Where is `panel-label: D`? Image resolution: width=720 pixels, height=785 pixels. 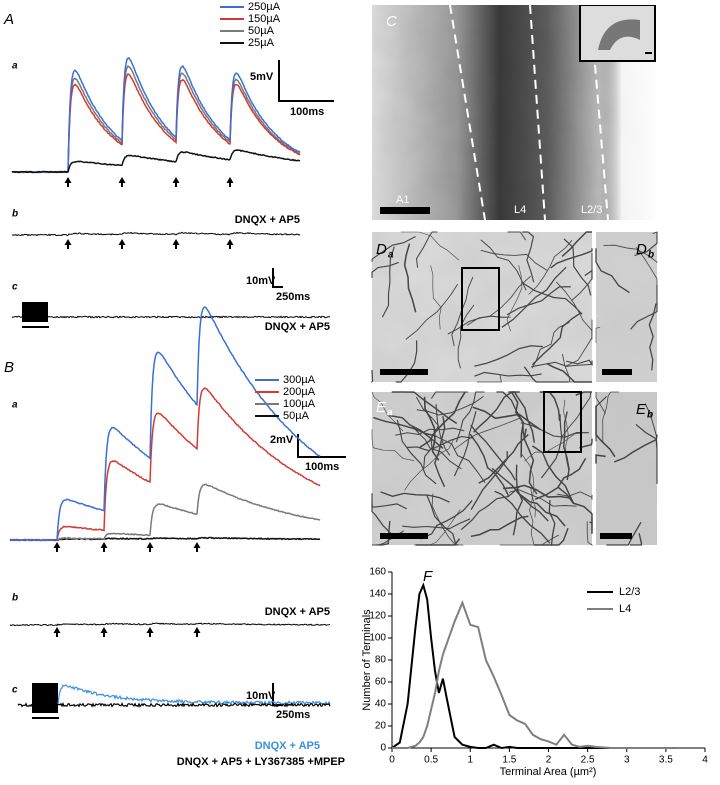 panel-label: D is located at coordinates (641, 249).